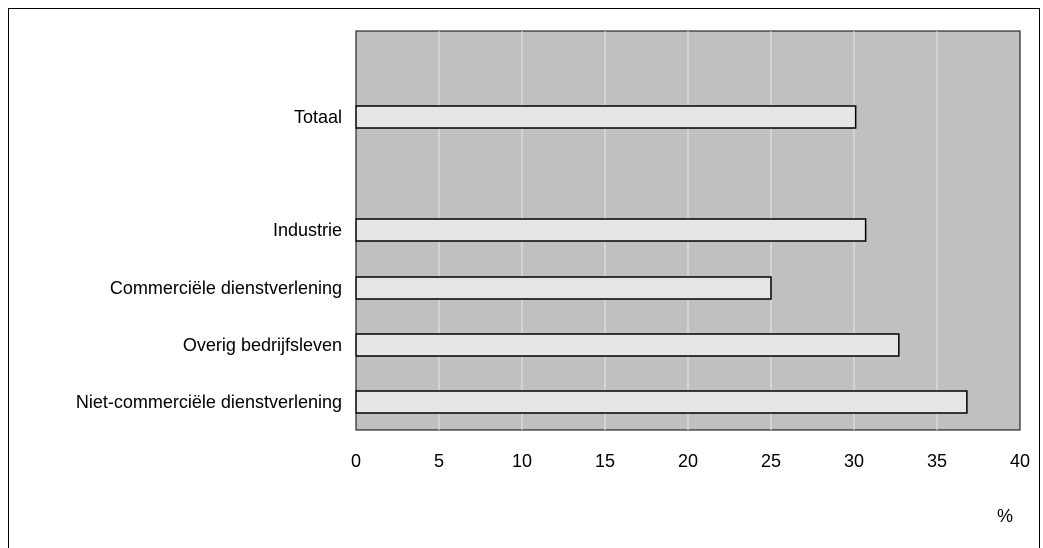  What do you see at coordinates (318, 117) in the screenshot?
I see `category-label: Totaal` at bounding box center [318, 117].